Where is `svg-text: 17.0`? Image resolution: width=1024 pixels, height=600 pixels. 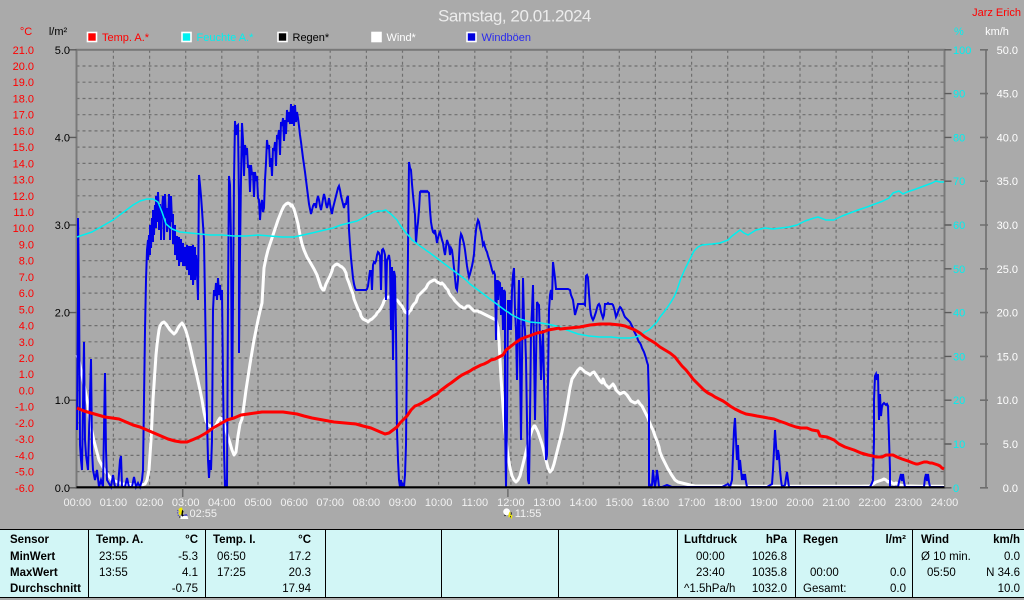 svg-text: 17.0 is located at coordinates (23, 116).